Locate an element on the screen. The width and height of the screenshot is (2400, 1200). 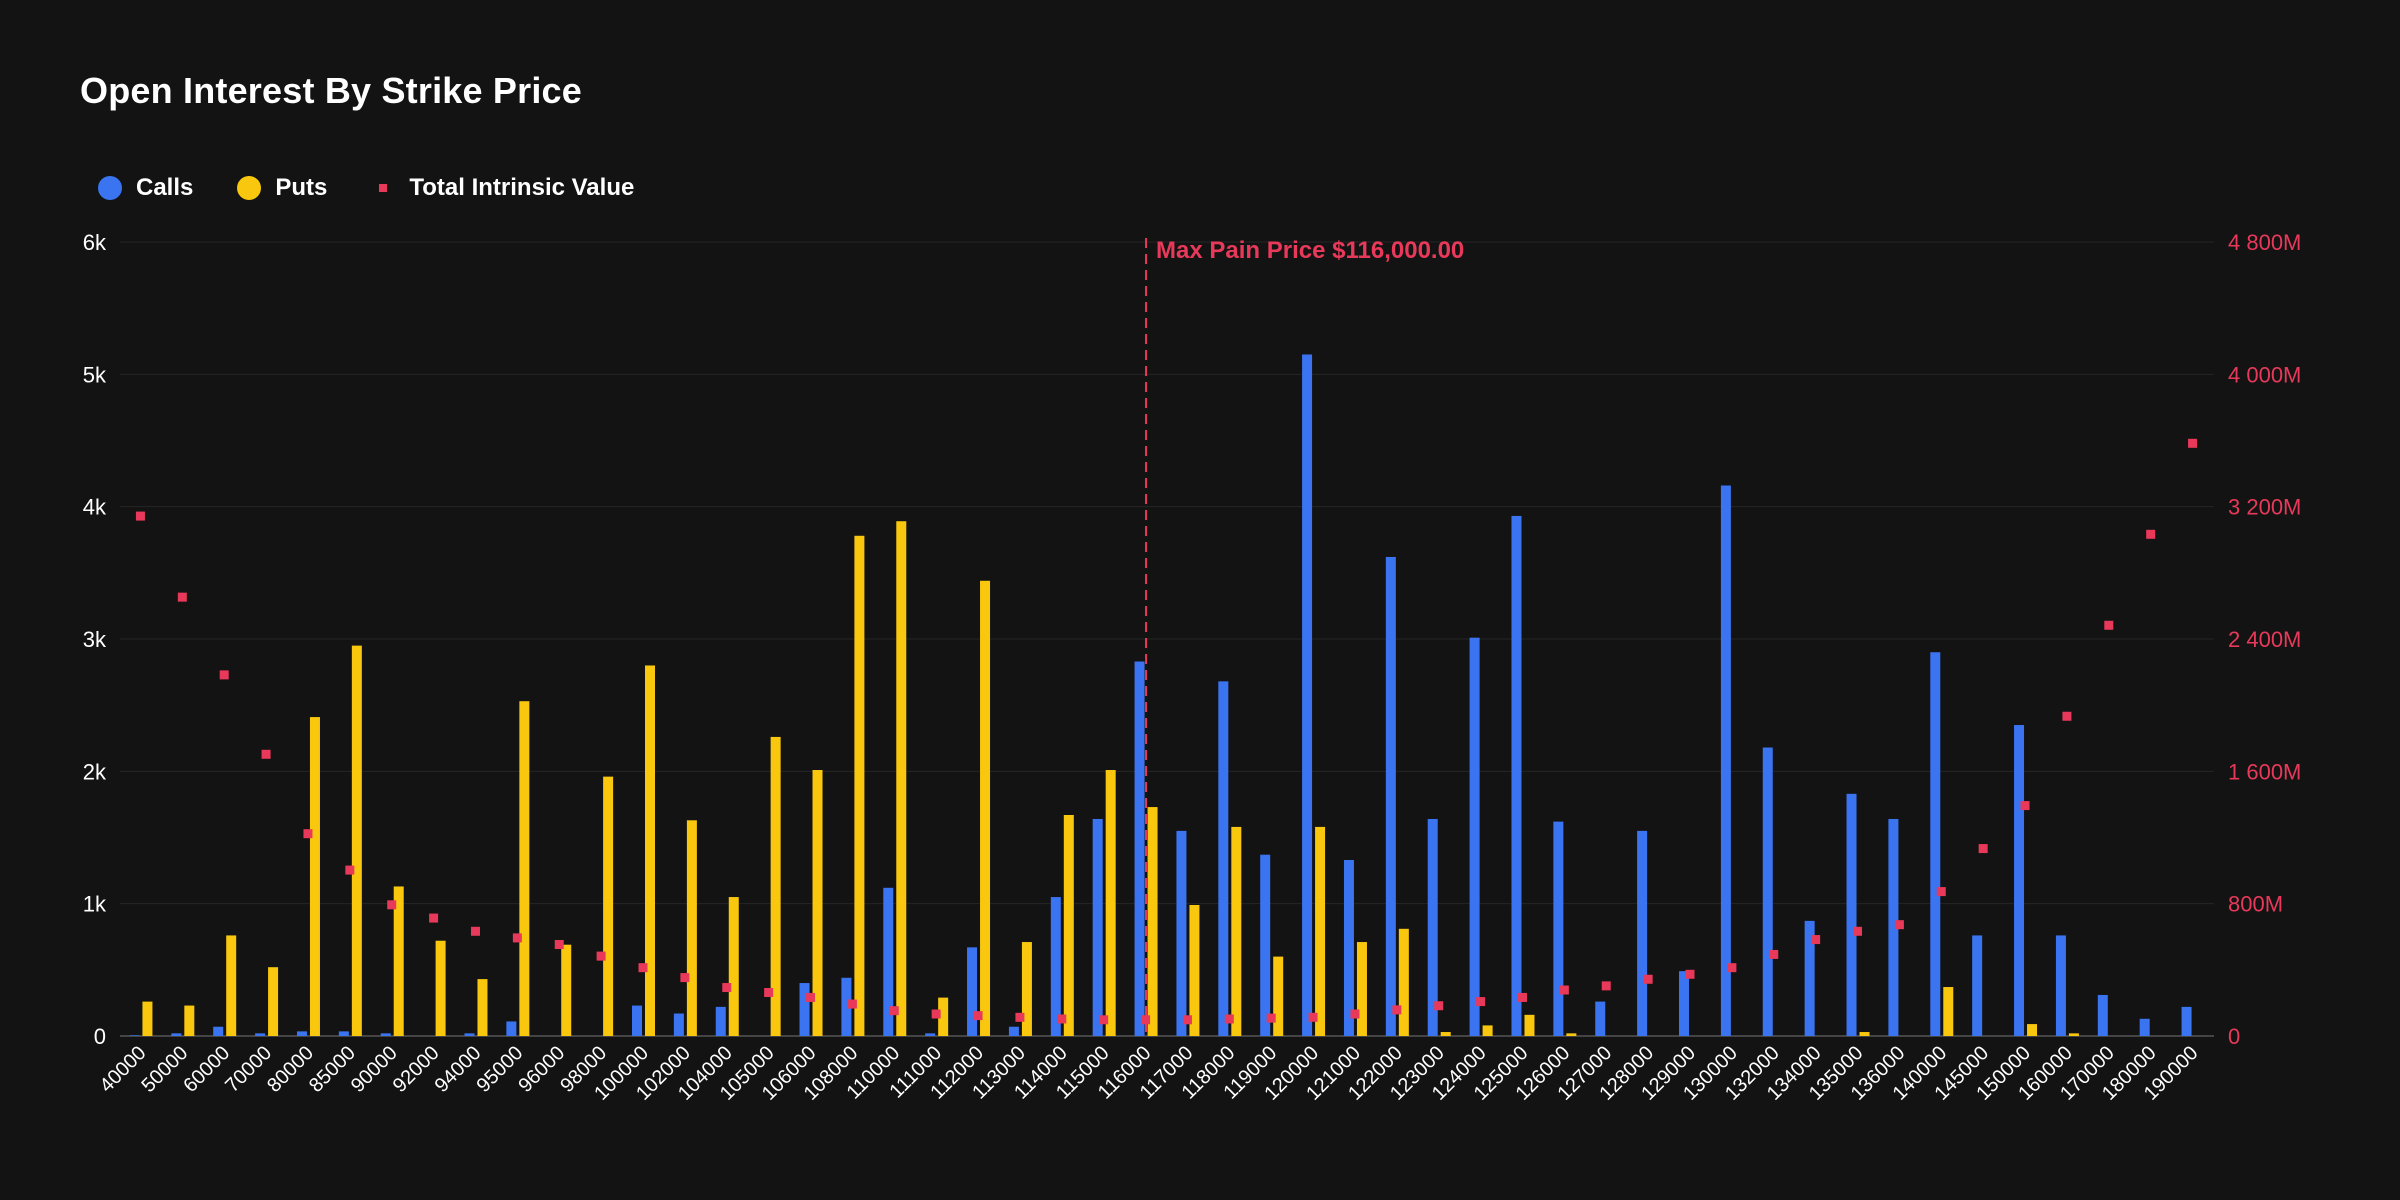
legend-item-puts: Puts is located at coordinates (282, 188).